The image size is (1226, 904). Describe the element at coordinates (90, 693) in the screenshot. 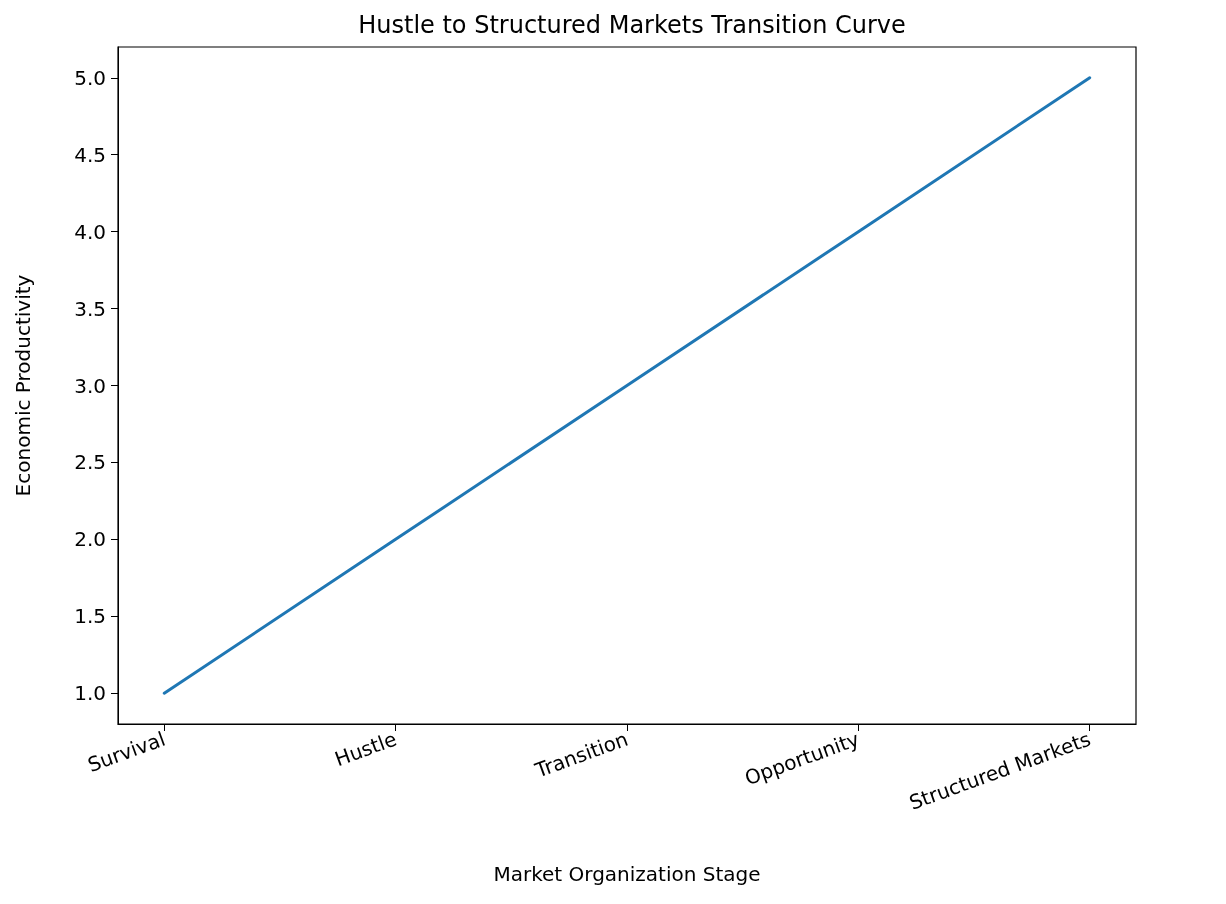

I see `y-tick-label: 1.0` at that location.